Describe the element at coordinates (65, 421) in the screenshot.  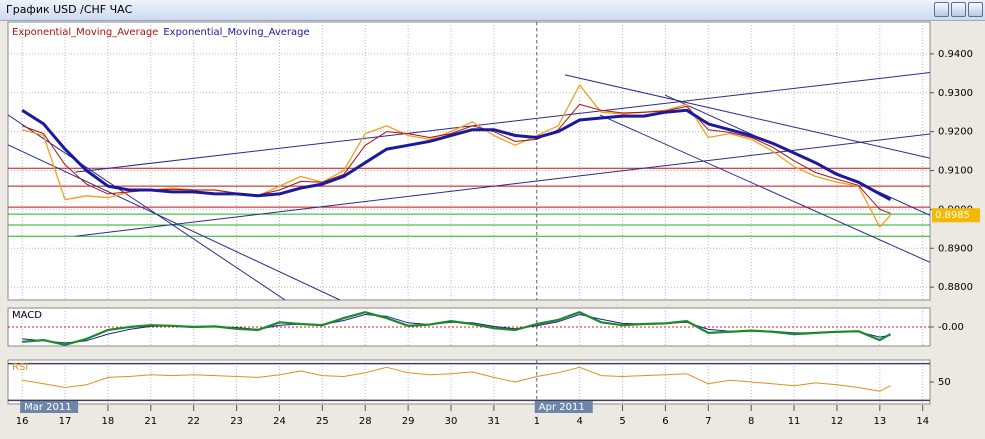
I see `x-tick-label: 17` at that location.